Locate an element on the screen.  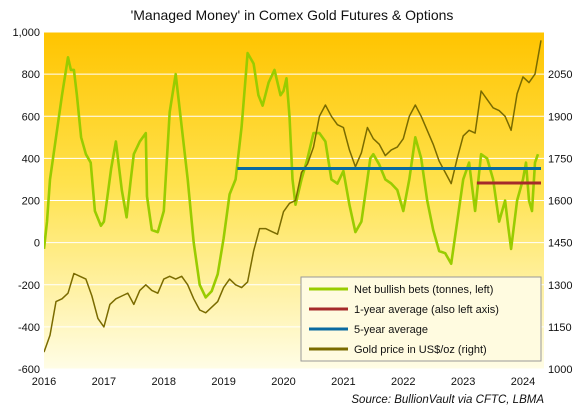
legend-label-gold-price: Gold price in US$/oz (right) is located at coordinates (420, 350).